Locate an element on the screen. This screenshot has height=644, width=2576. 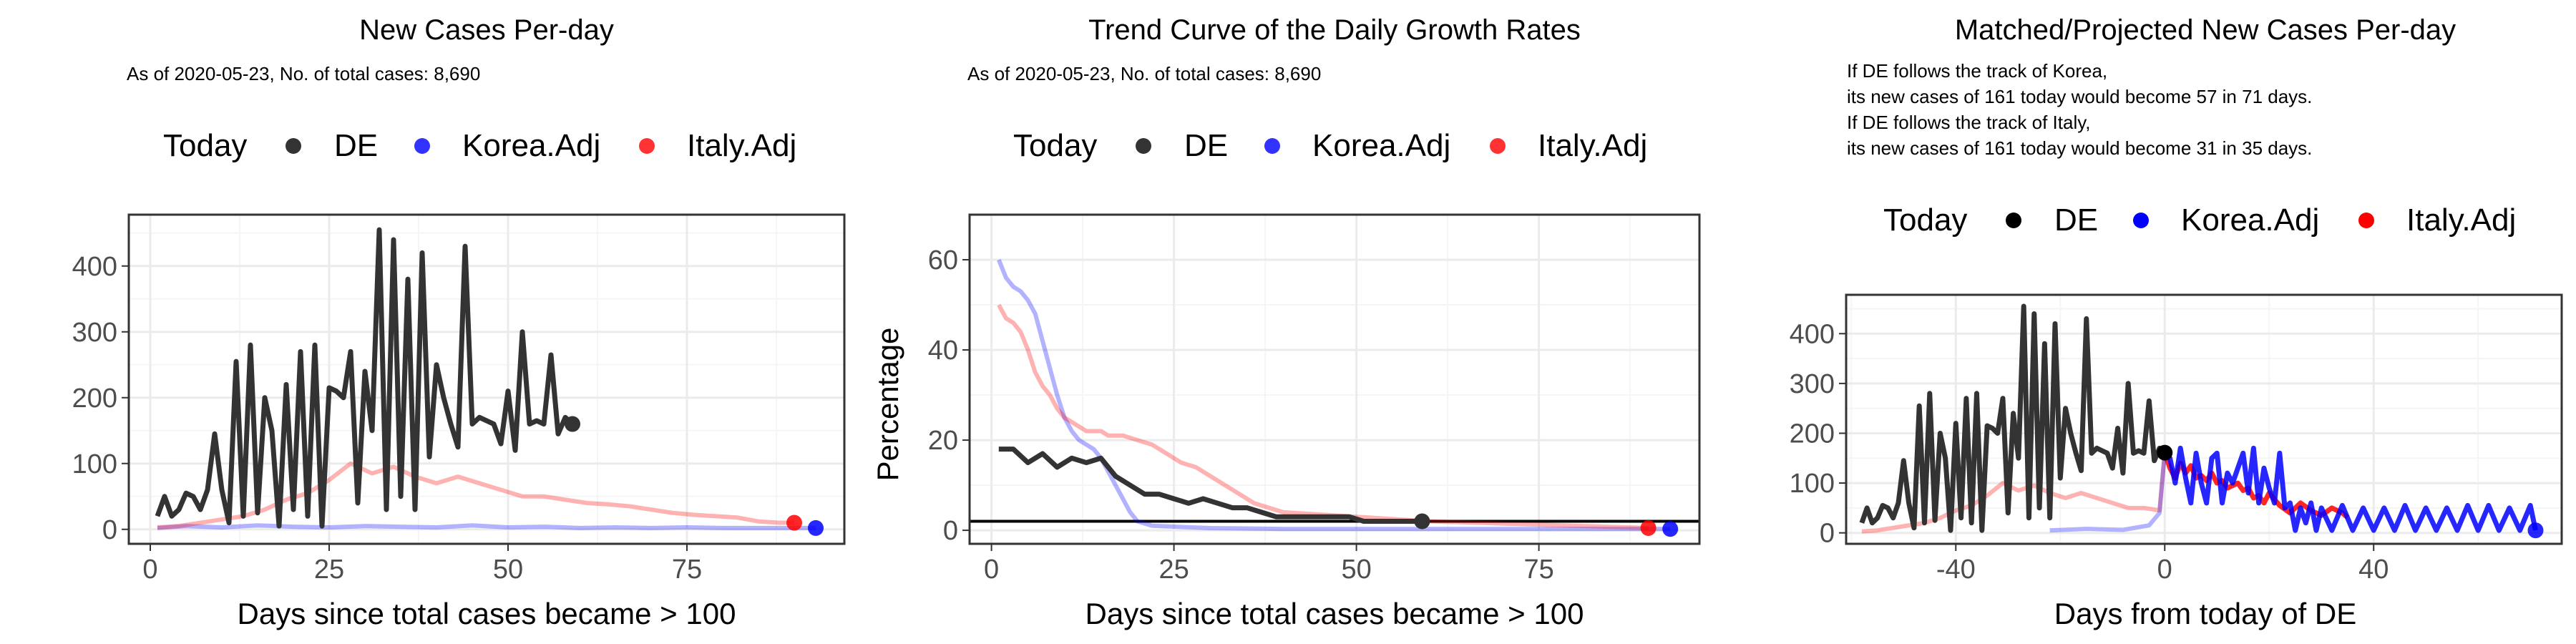
chart-title: New Cases Per-day is located at coordinates (486, 30).